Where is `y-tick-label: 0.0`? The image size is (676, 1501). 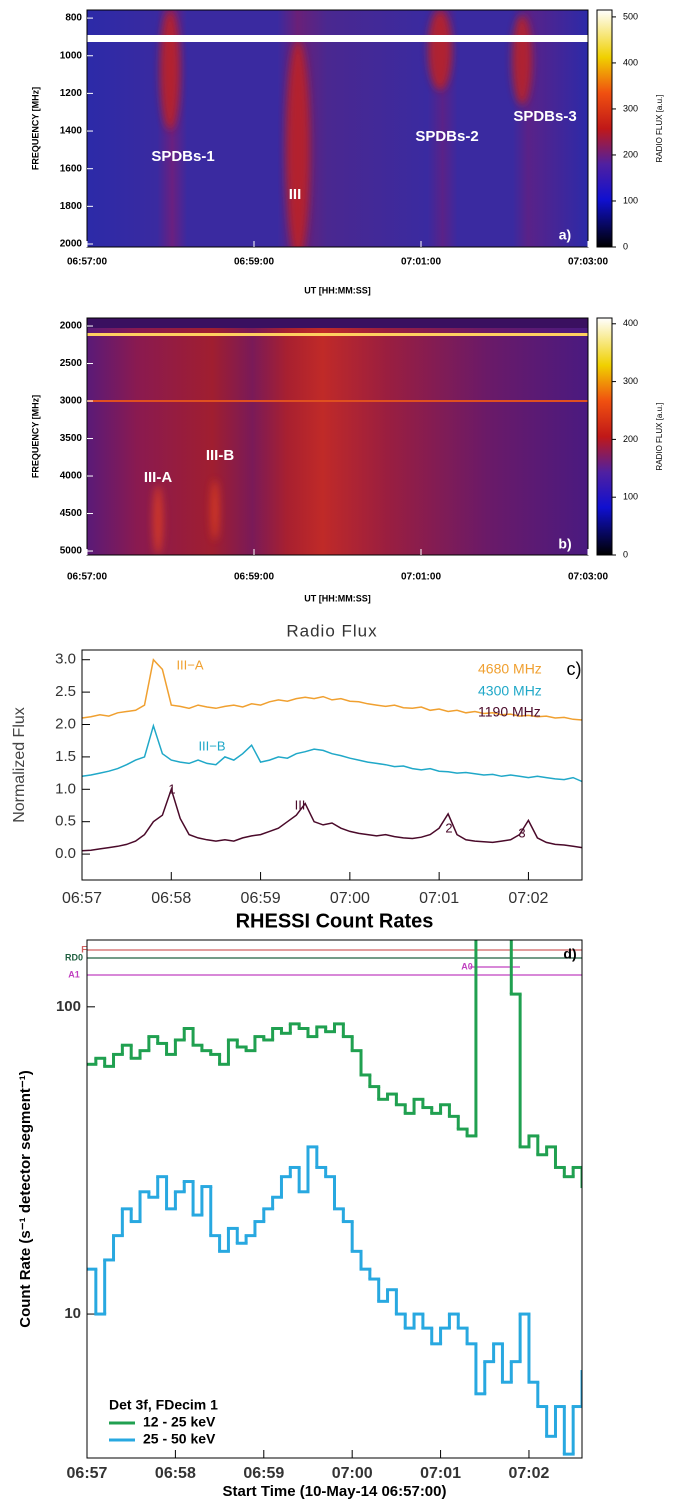
y-tick-label: 0.0 is located at coordinates (65, 853).